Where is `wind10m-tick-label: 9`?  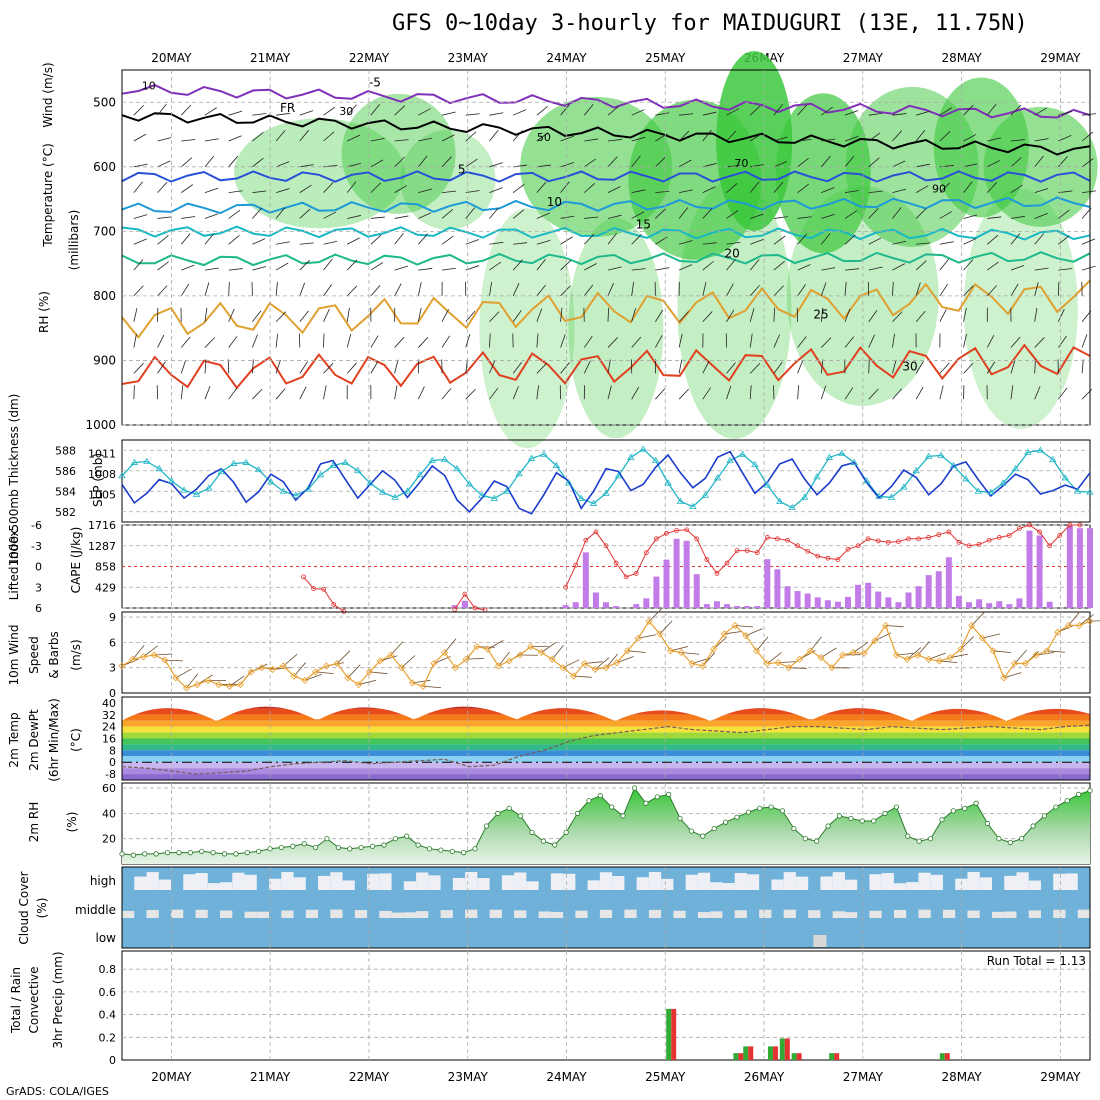 wind10m-tick-label: 9 is located at coordinates (112, 617).